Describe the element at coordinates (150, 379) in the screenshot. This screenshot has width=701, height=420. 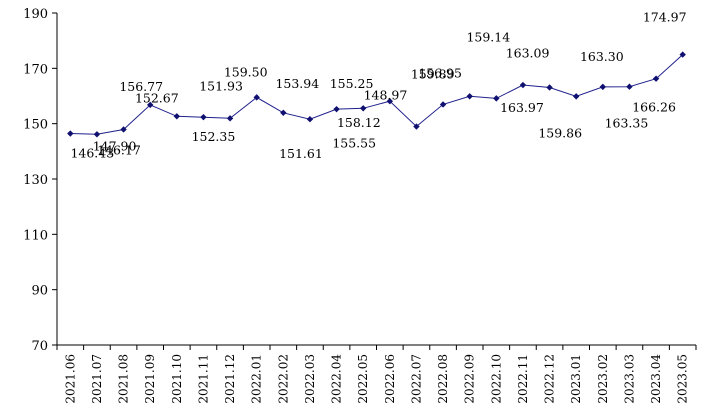
I see `x-tick-label: 2021.09` at that location.